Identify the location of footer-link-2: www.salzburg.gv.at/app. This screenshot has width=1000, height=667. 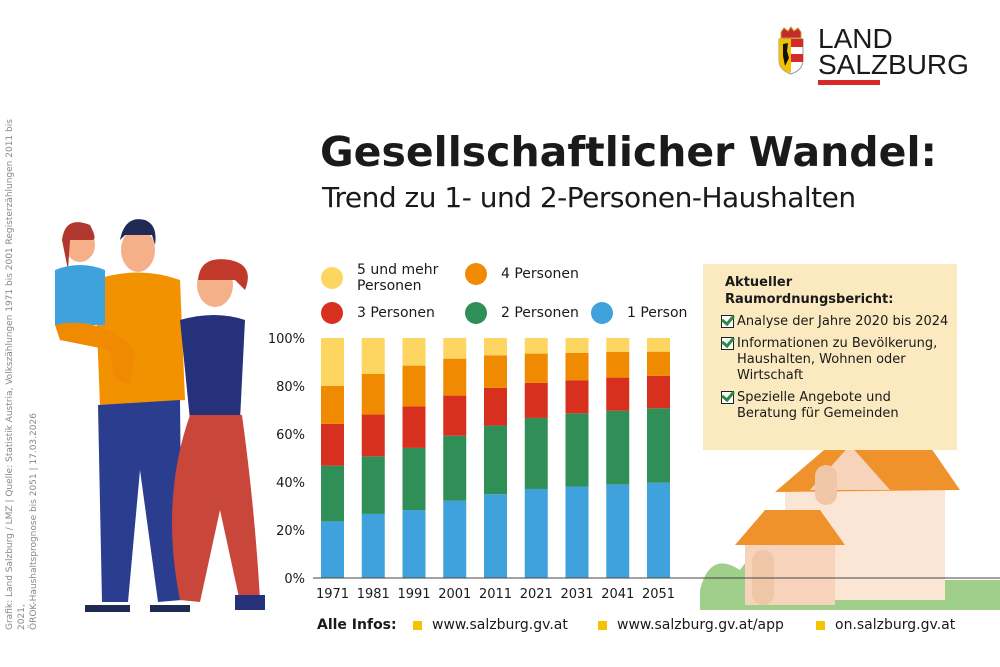
(691, 625).